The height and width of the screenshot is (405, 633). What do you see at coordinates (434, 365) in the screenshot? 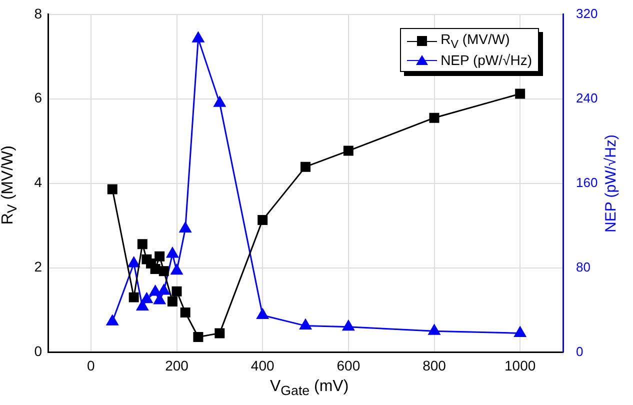
I see `x-tick-label: 800` at bounding box center [434, 365].